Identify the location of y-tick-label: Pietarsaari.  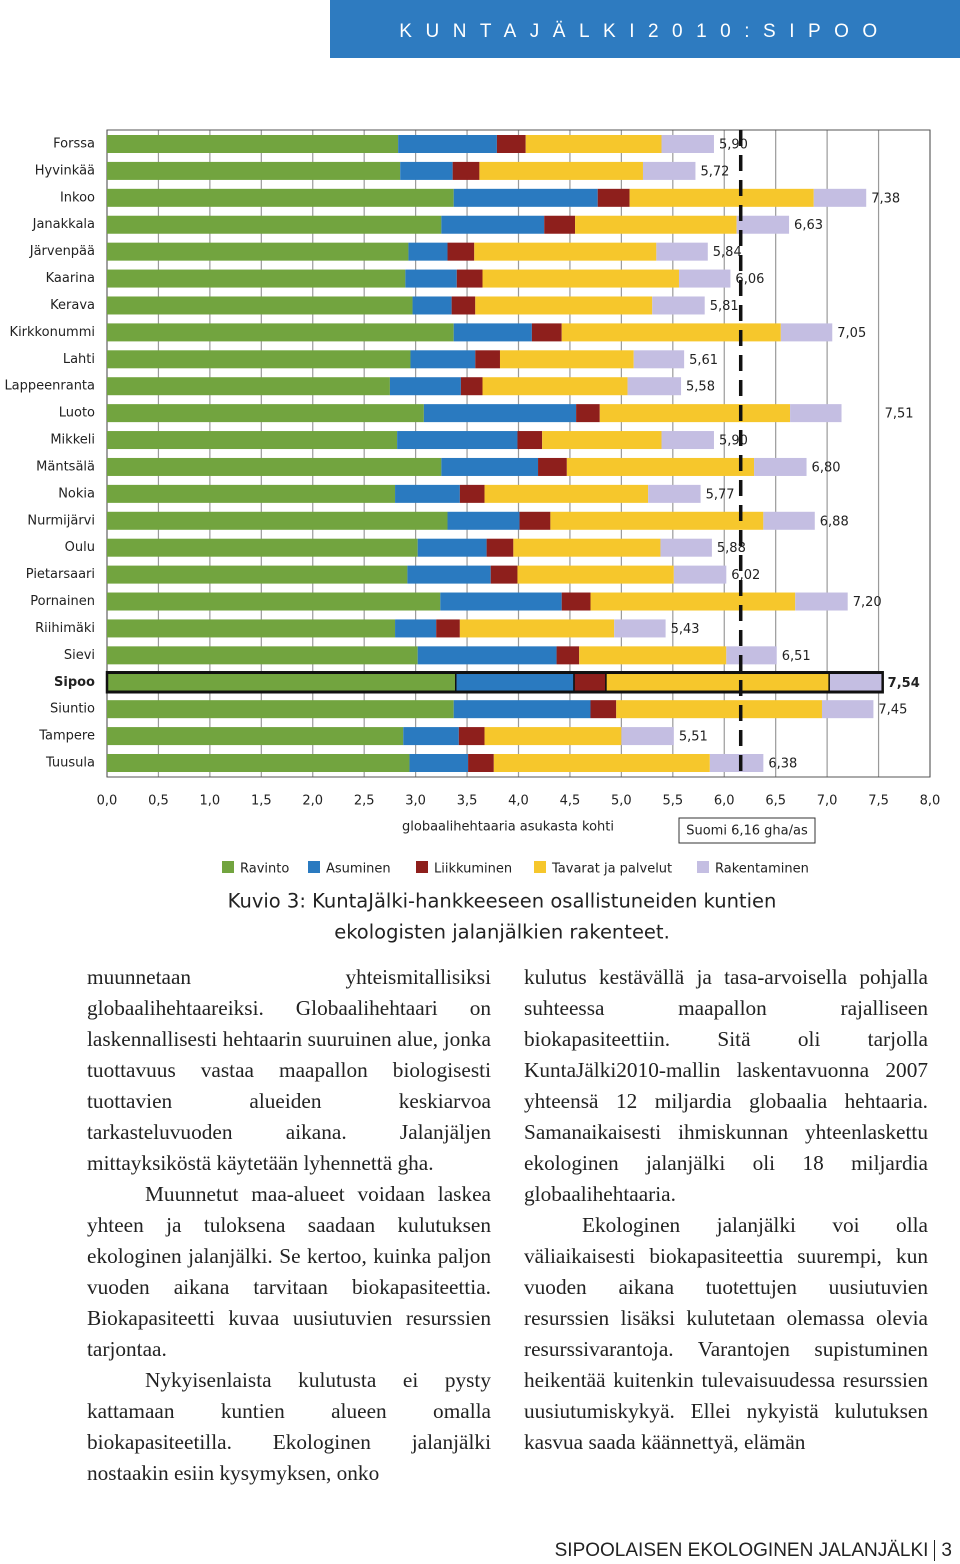
(60, 574).